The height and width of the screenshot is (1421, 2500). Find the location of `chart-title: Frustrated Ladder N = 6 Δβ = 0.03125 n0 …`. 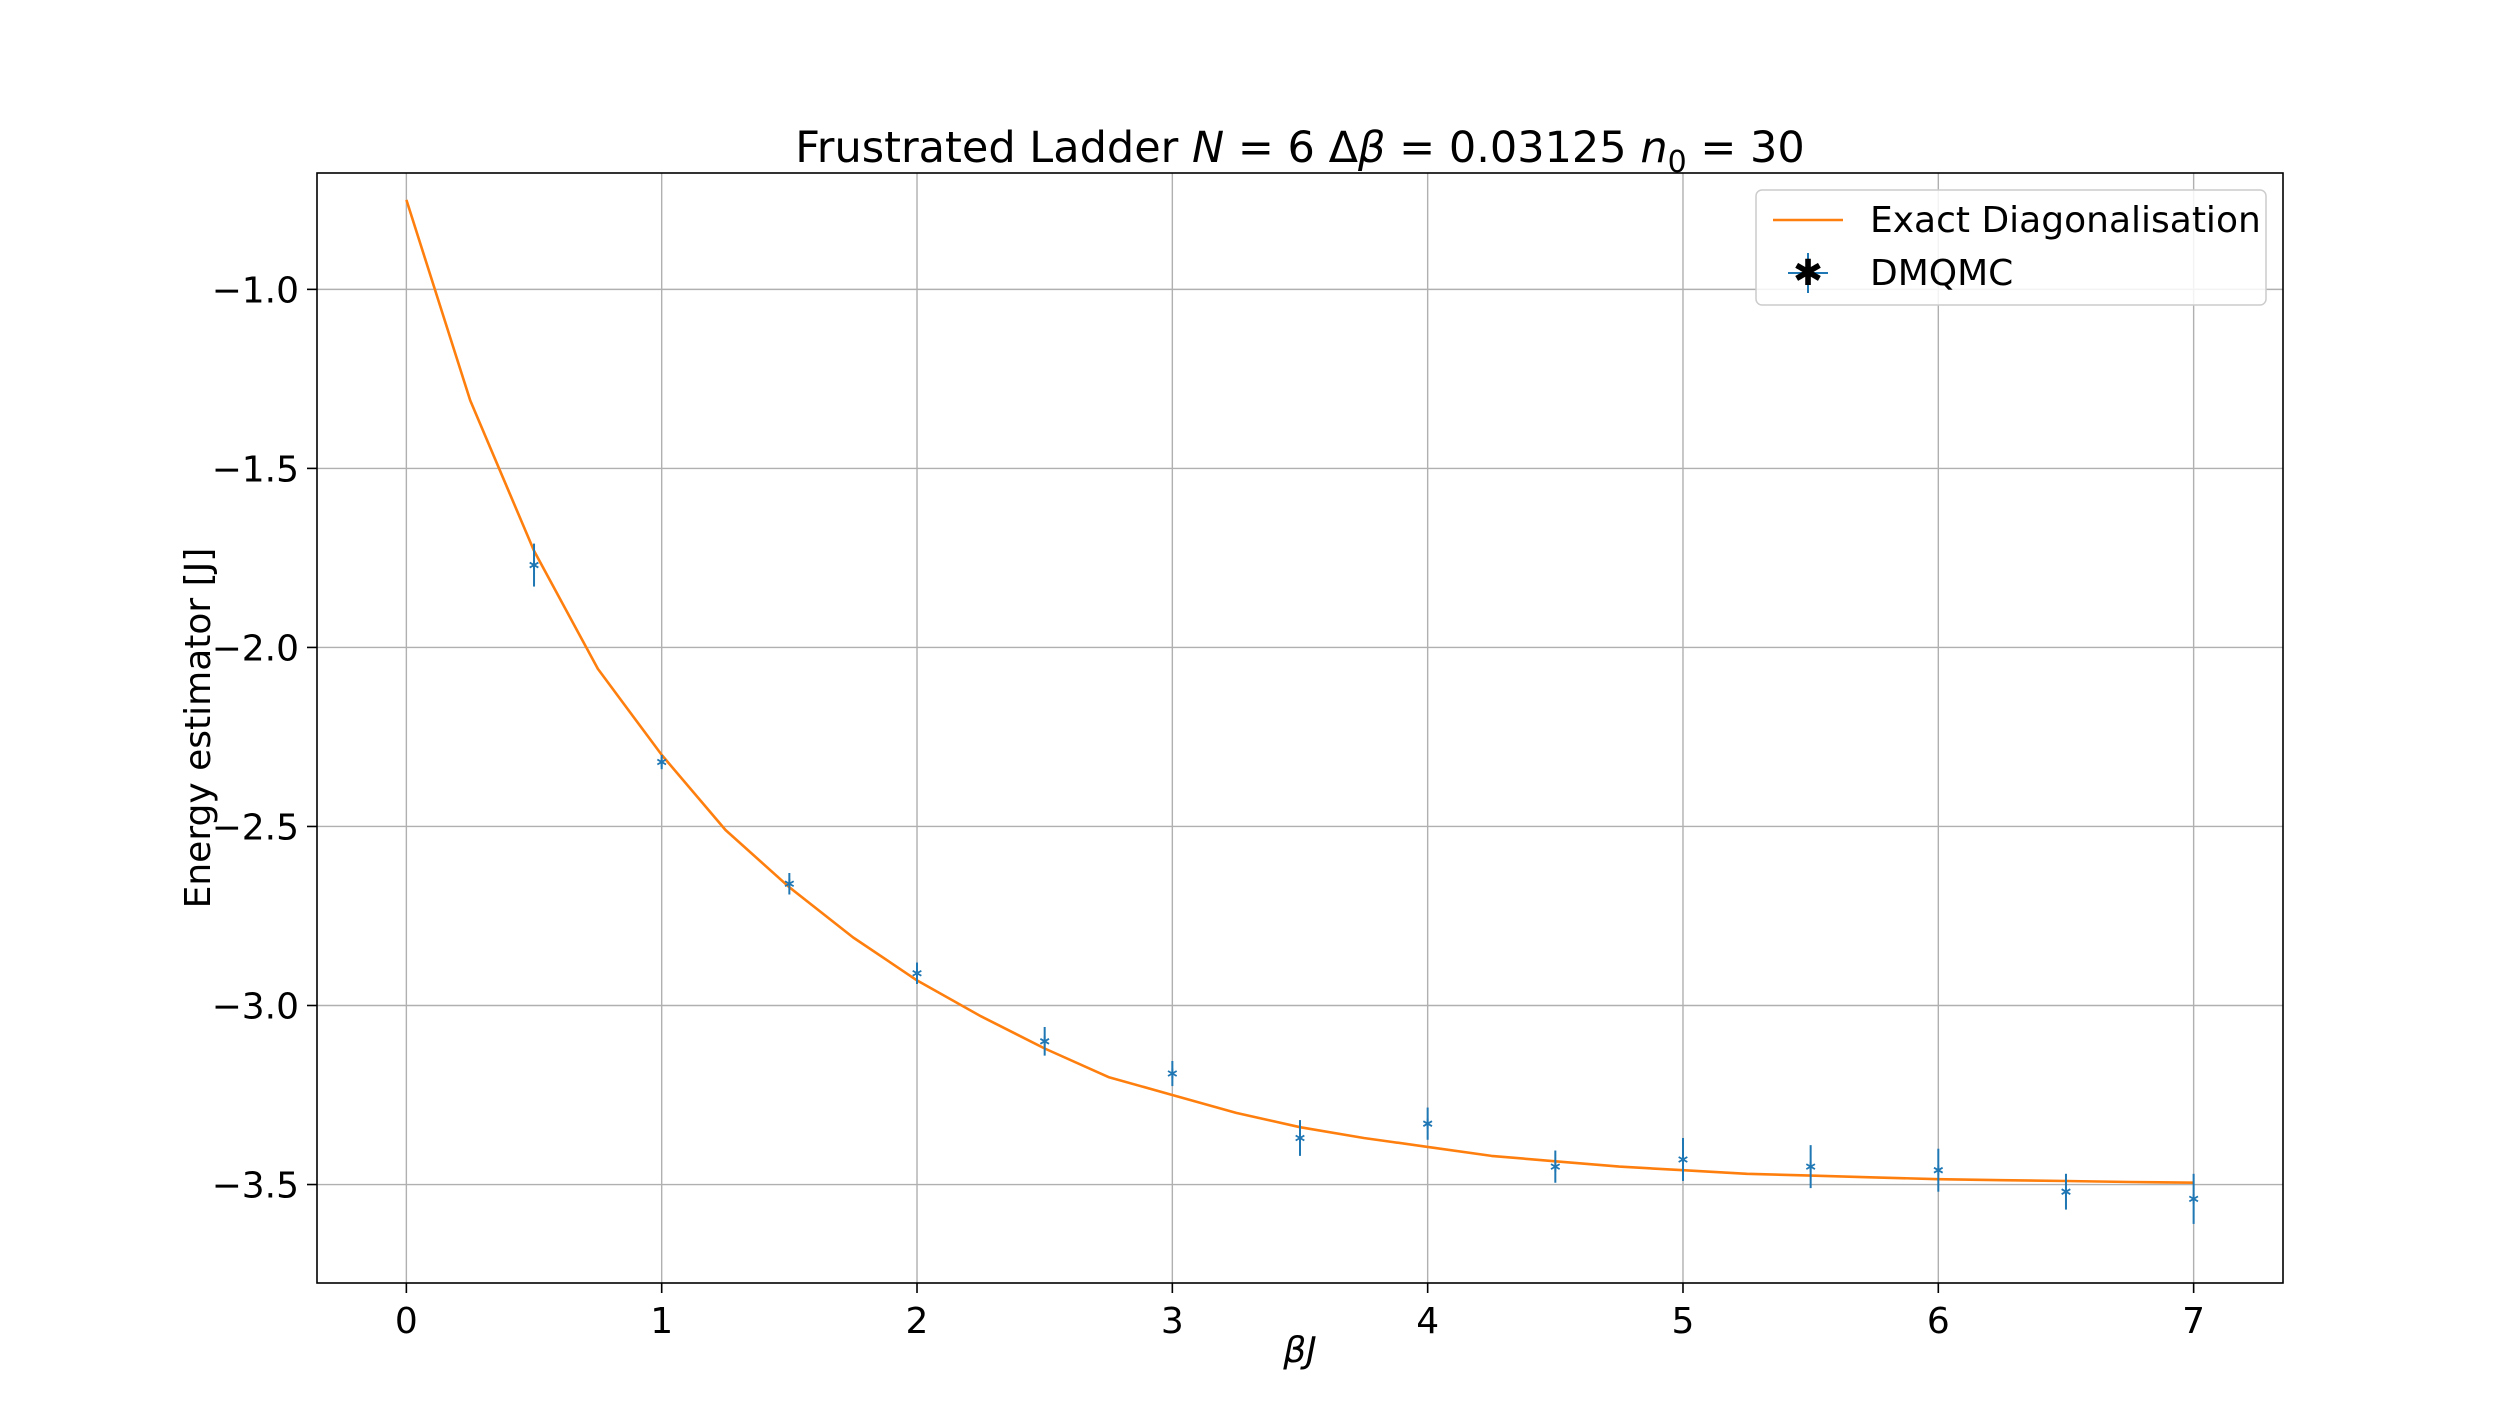

chart-title: Frustrated Ladder N = 6 Δβ = 0.03125 n0 … is located at coordinates (1300, 151).